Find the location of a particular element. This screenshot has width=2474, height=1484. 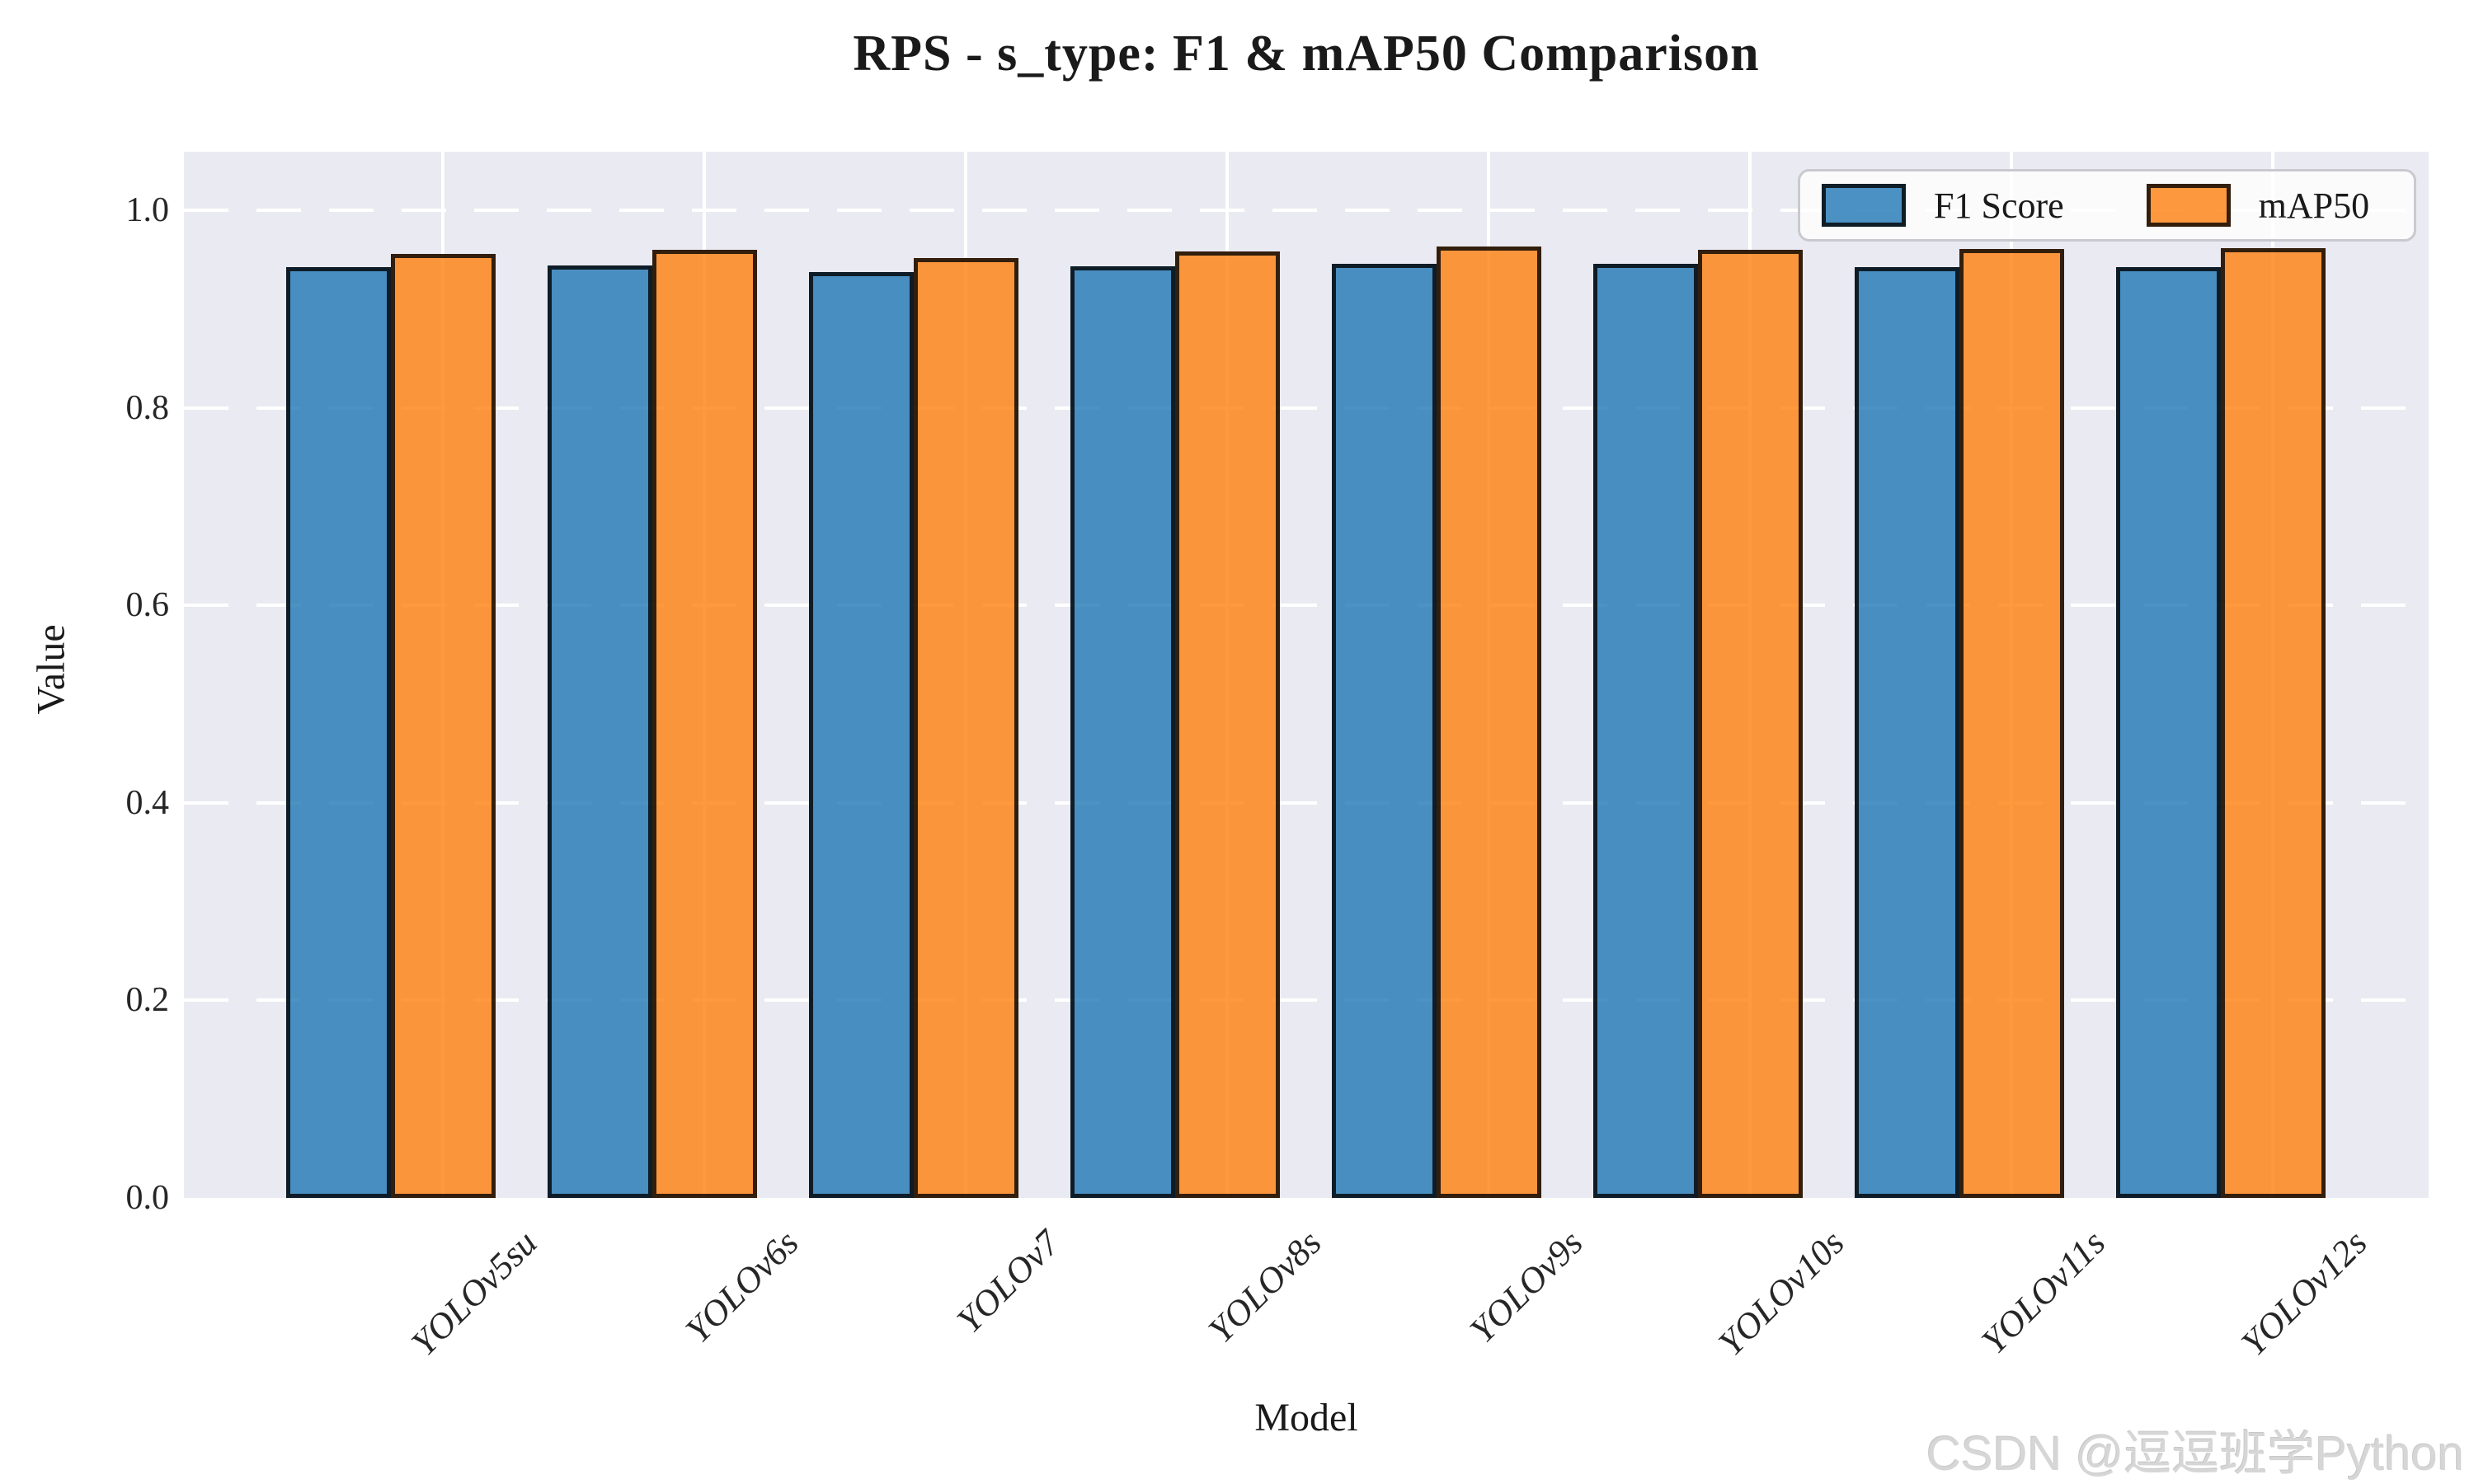

x-tick-label: YOLOv7 is located at coordinates (1008, 1281).